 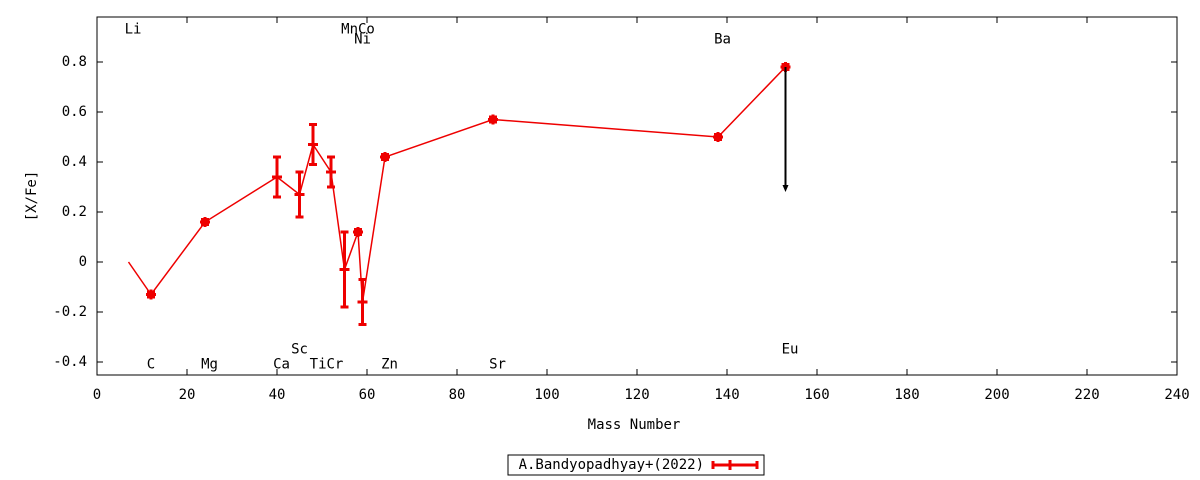 I want to click on y-tick-label: 0, so click(x=83, y=262).